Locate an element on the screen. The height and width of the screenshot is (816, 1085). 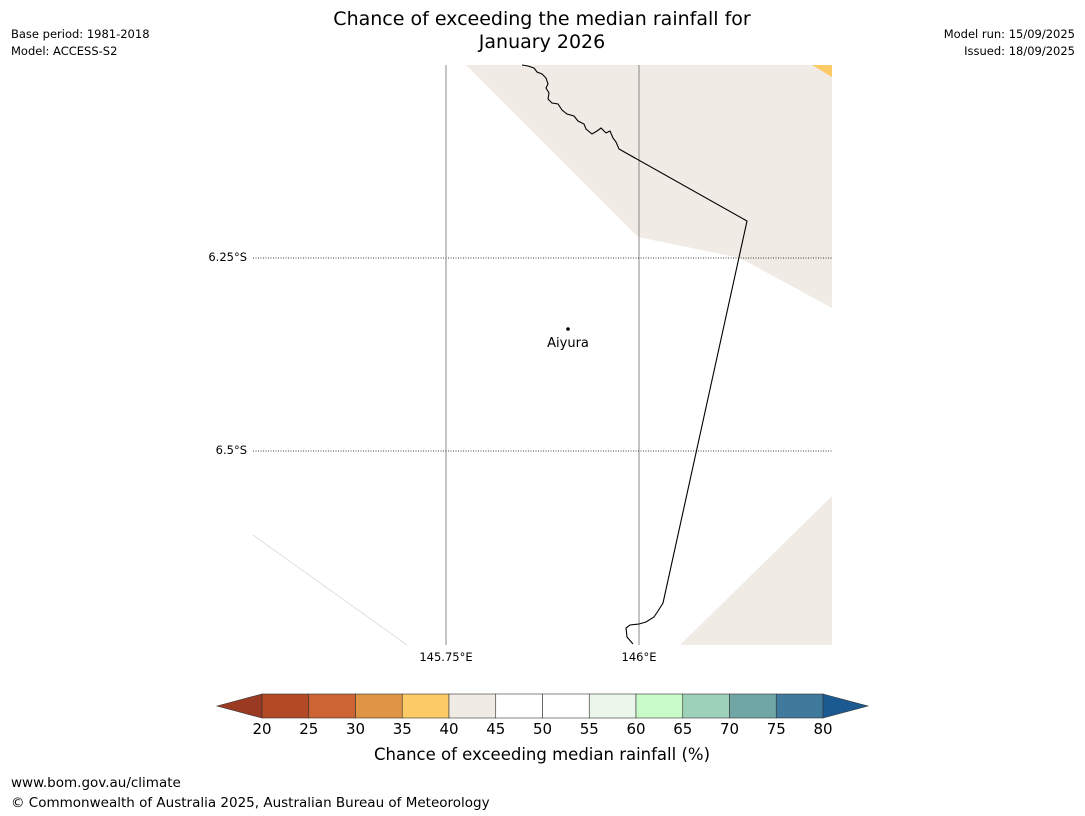
forecast-region-northeast-corner is located at coordinates (822, 71).